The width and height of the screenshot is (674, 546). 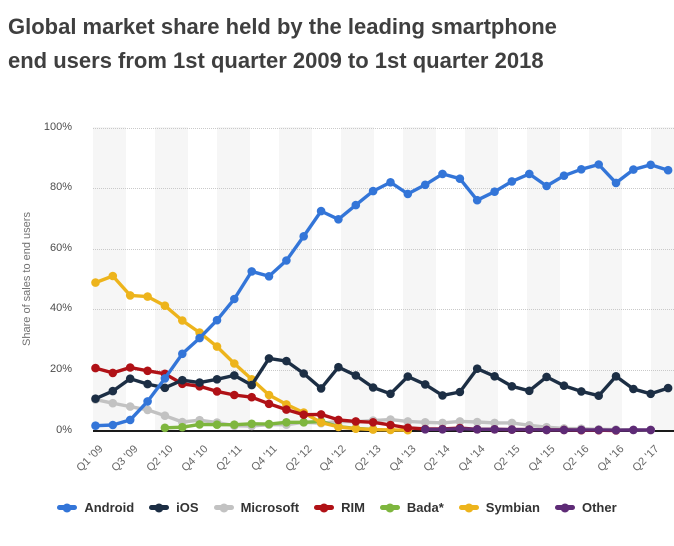 I want to click on legend-item-ios: iOS, so click(x=174, y=507).